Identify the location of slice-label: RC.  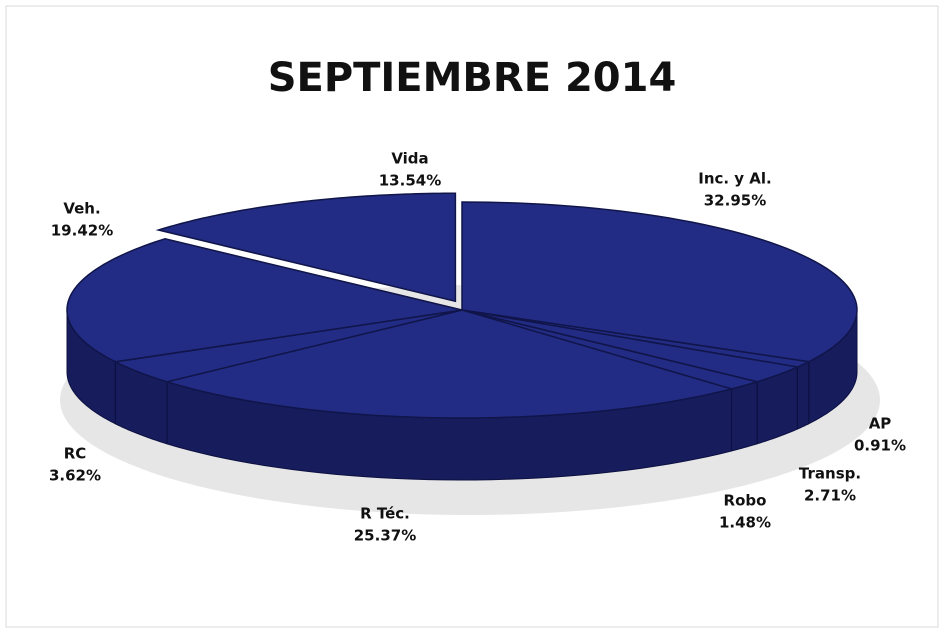
(75, 454).